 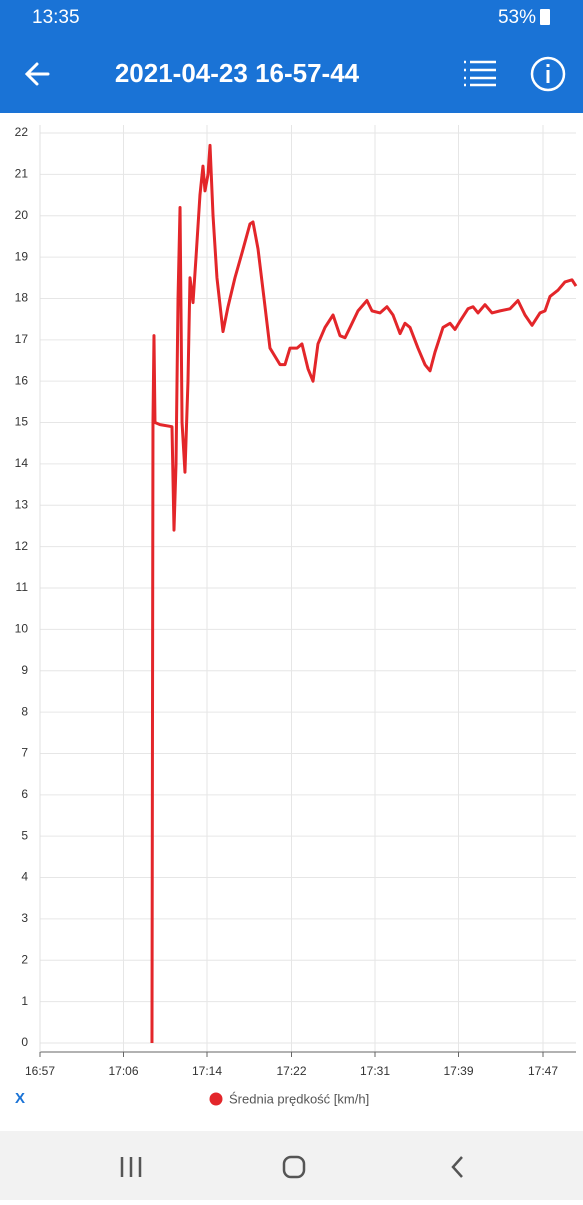 I want to click on y-tick-label: 11, so click(x=22, y=587).